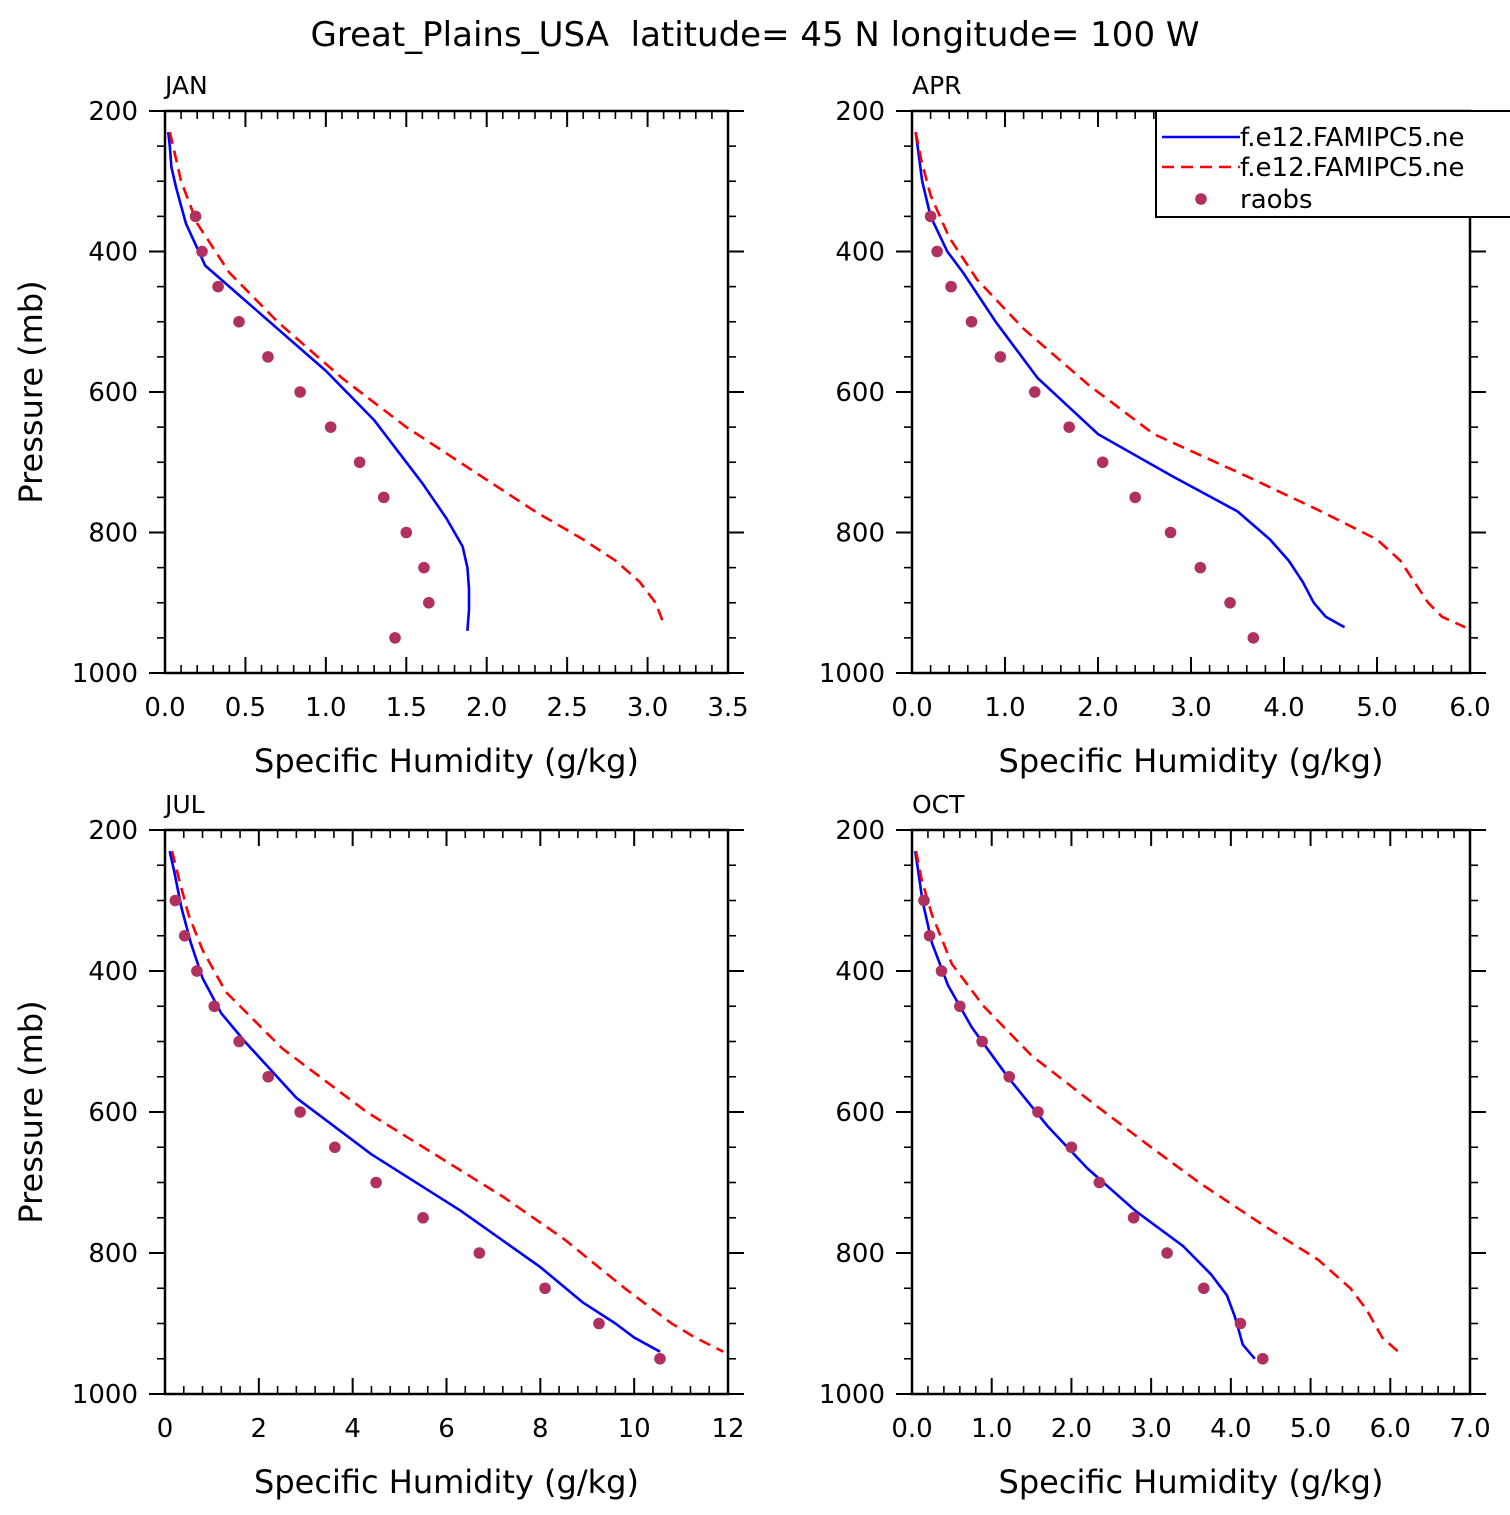 The image size is (1510, 1515). What do you see at coordinates (1276, 200) in the screenshot?
I see `legend-label: raobs` at bounding box center [1276, 200].